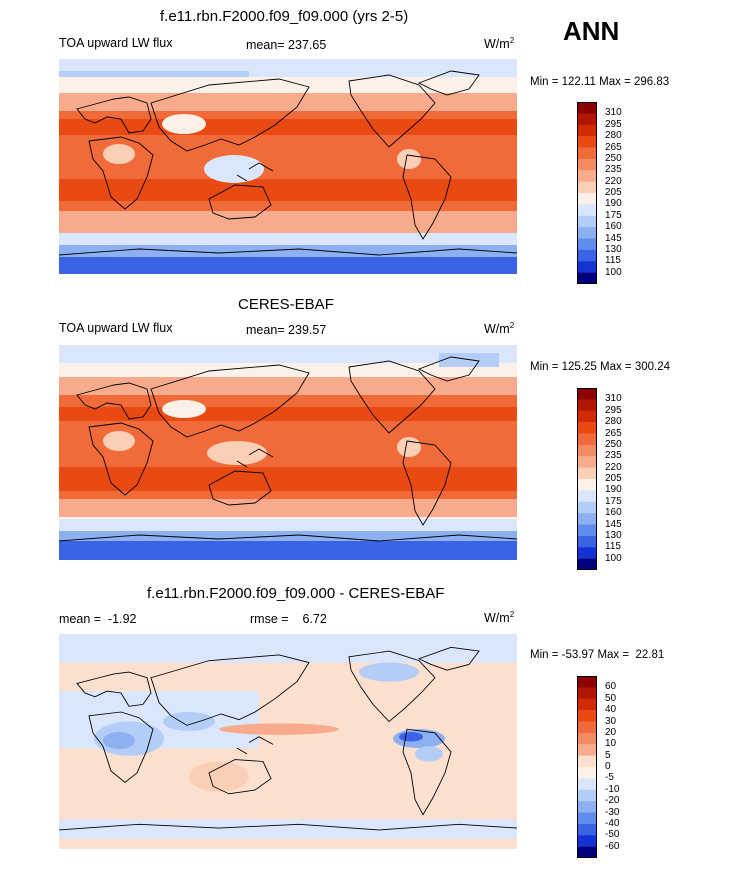  I want to click on panel-2-variable-label: TOA upward LW flux, so click(116, 328).